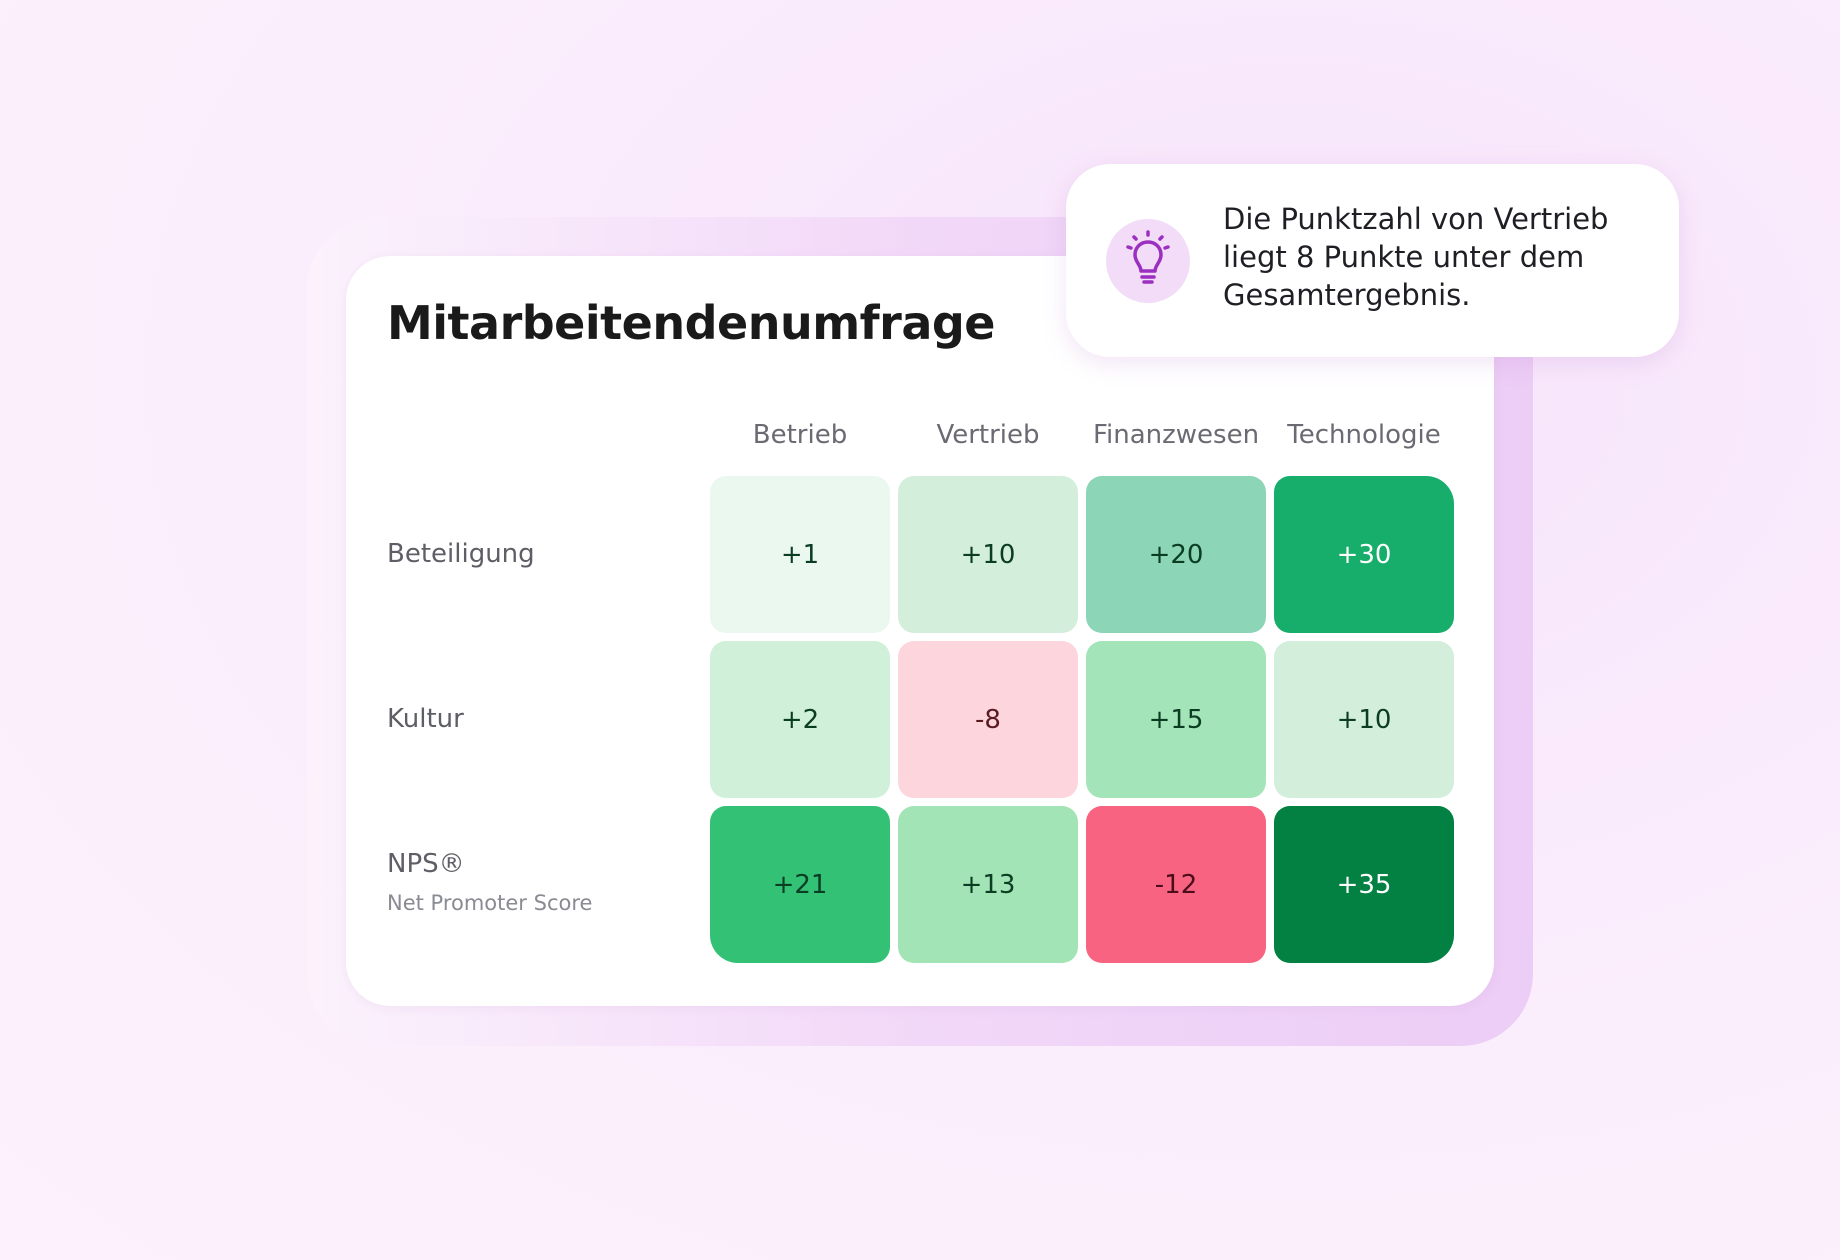 The width and height of the screenshot is (1840, 1260). I want to click on row-sublabel: Net Promoter Score, so click(490, 902).